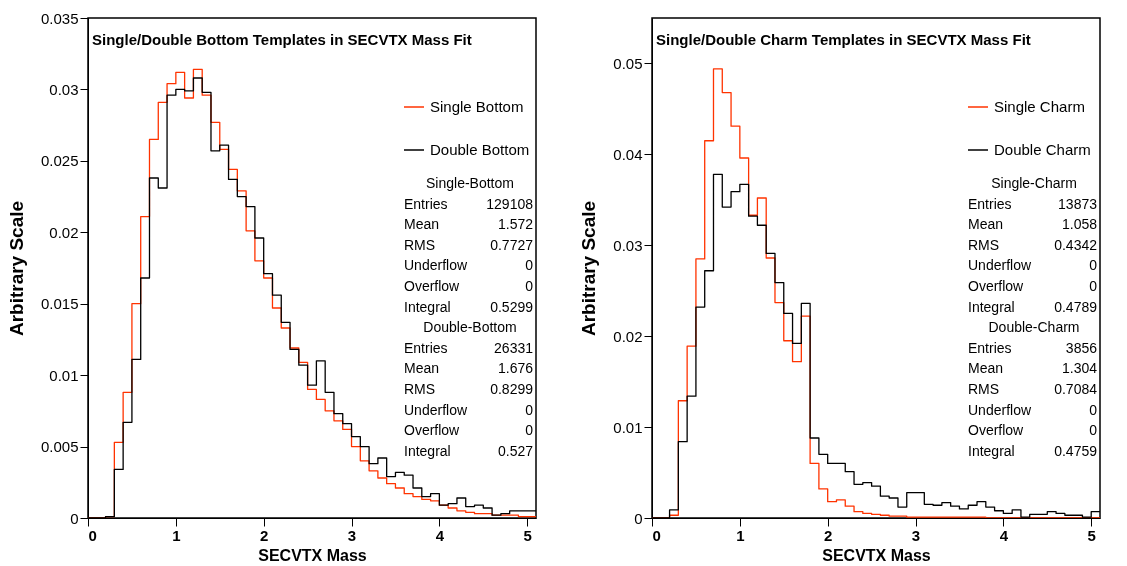 The height and width of the screenshot is (566, 1127). Describe the element at coordinates (628, 154) in the screenshot. I see `y-tick-label: 0.04` at that location.